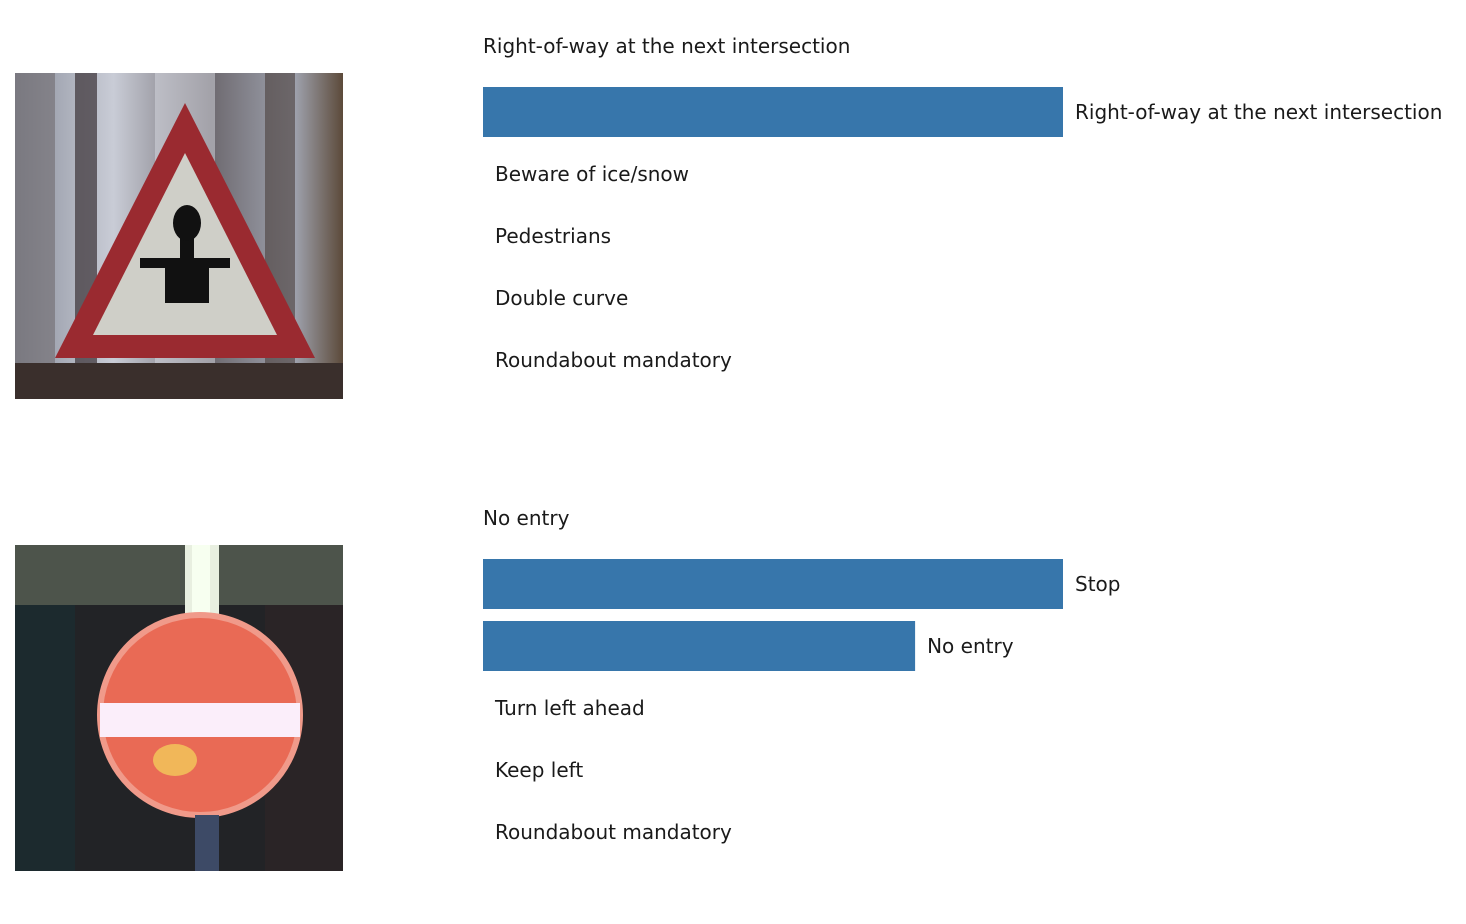 The width and height of the screenshot is (1466, 924). I want to click on no-entry-sign-icon, so click(179, 708).